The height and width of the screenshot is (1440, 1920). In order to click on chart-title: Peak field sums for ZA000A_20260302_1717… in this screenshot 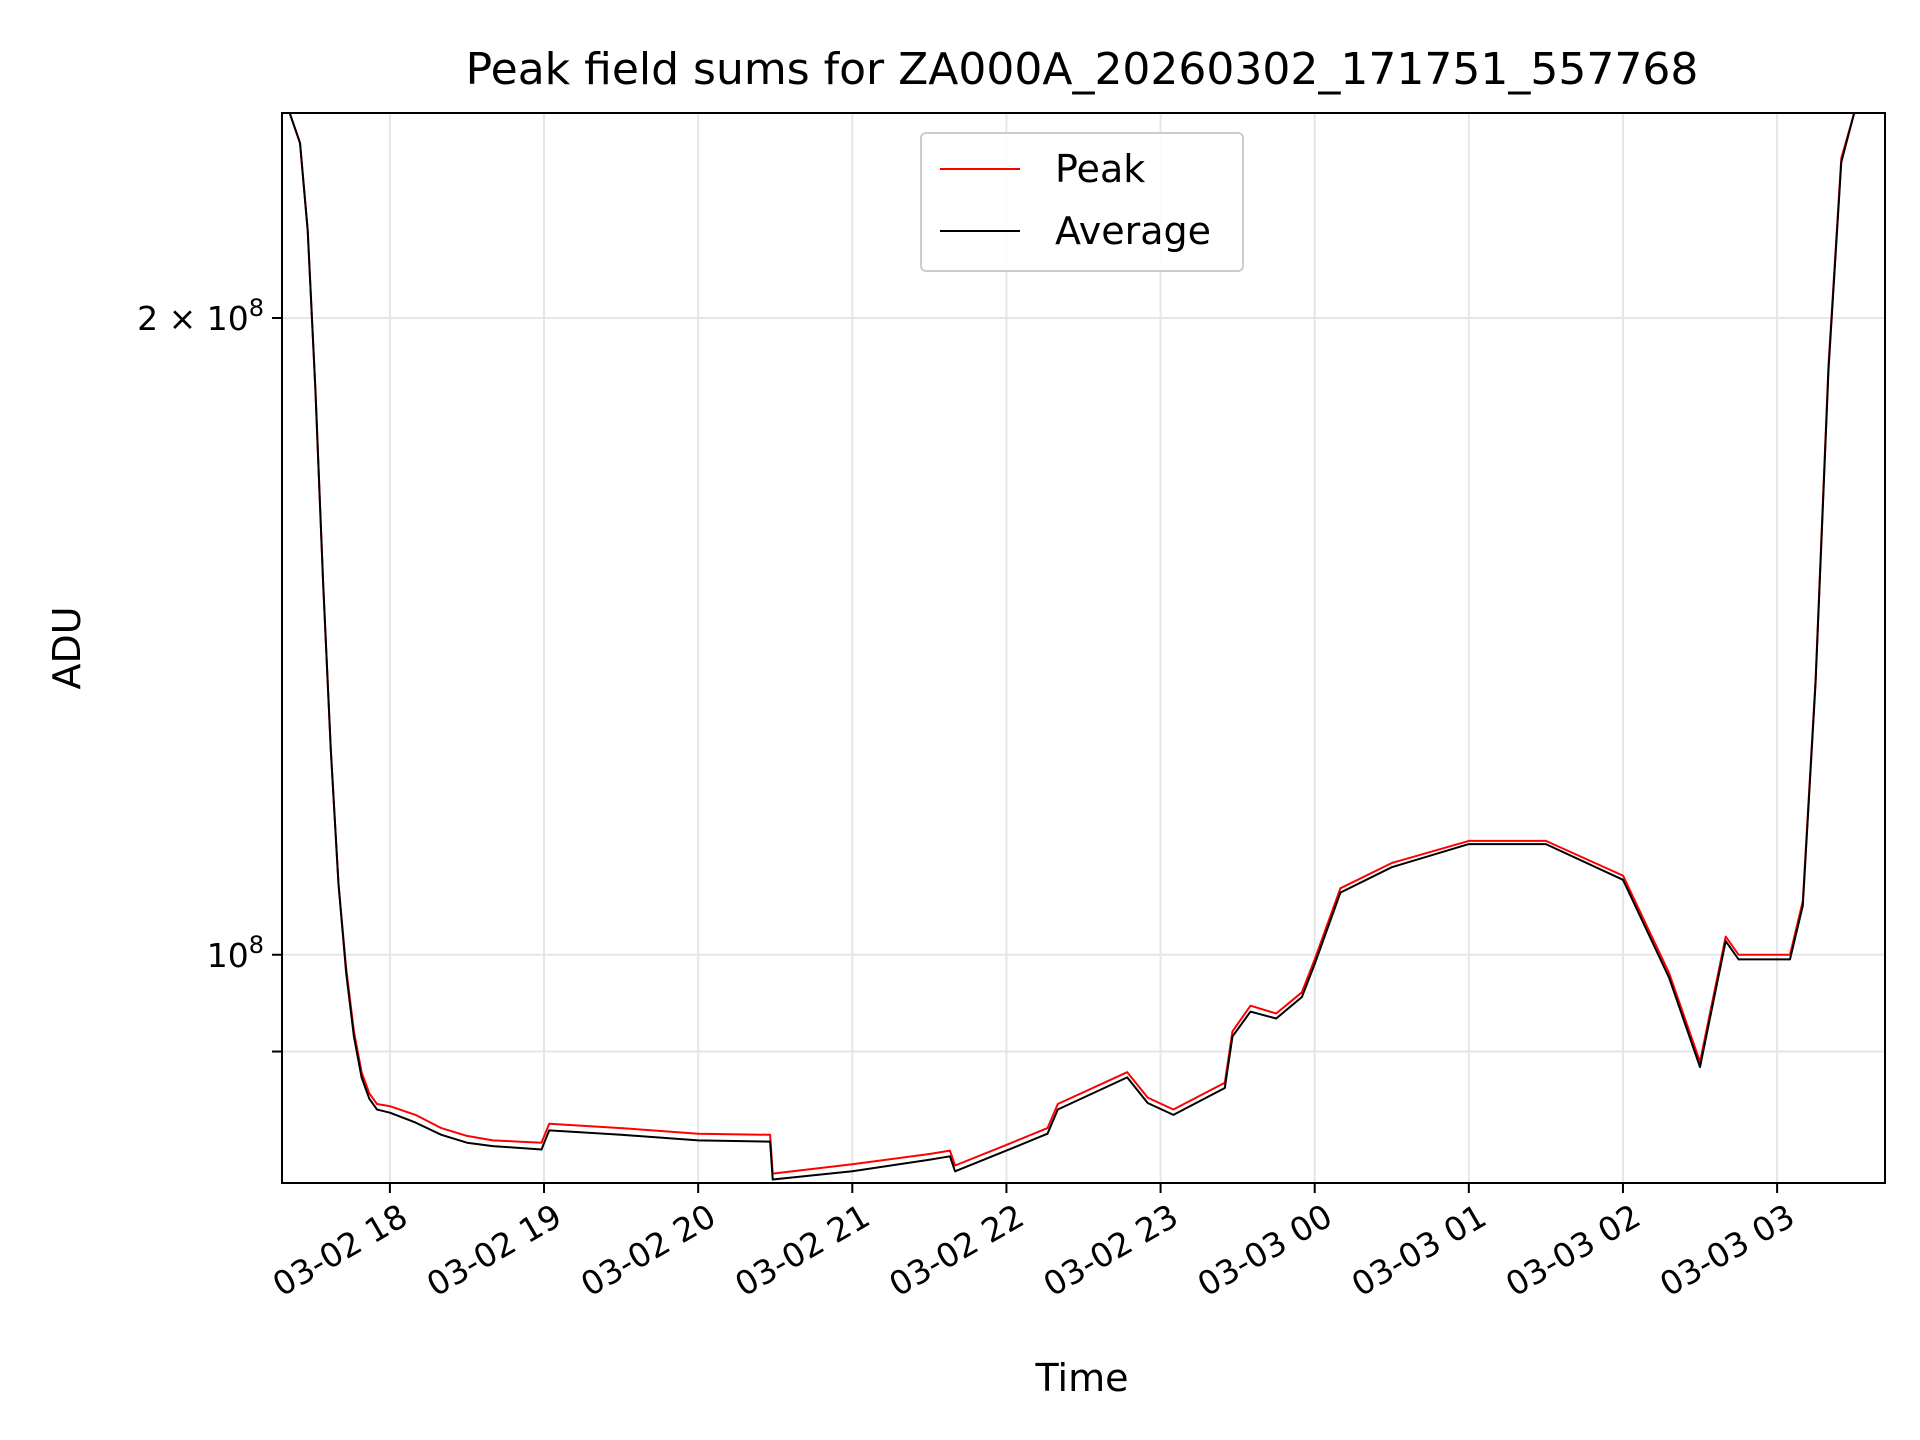, I will do `click(1082, 69)`.